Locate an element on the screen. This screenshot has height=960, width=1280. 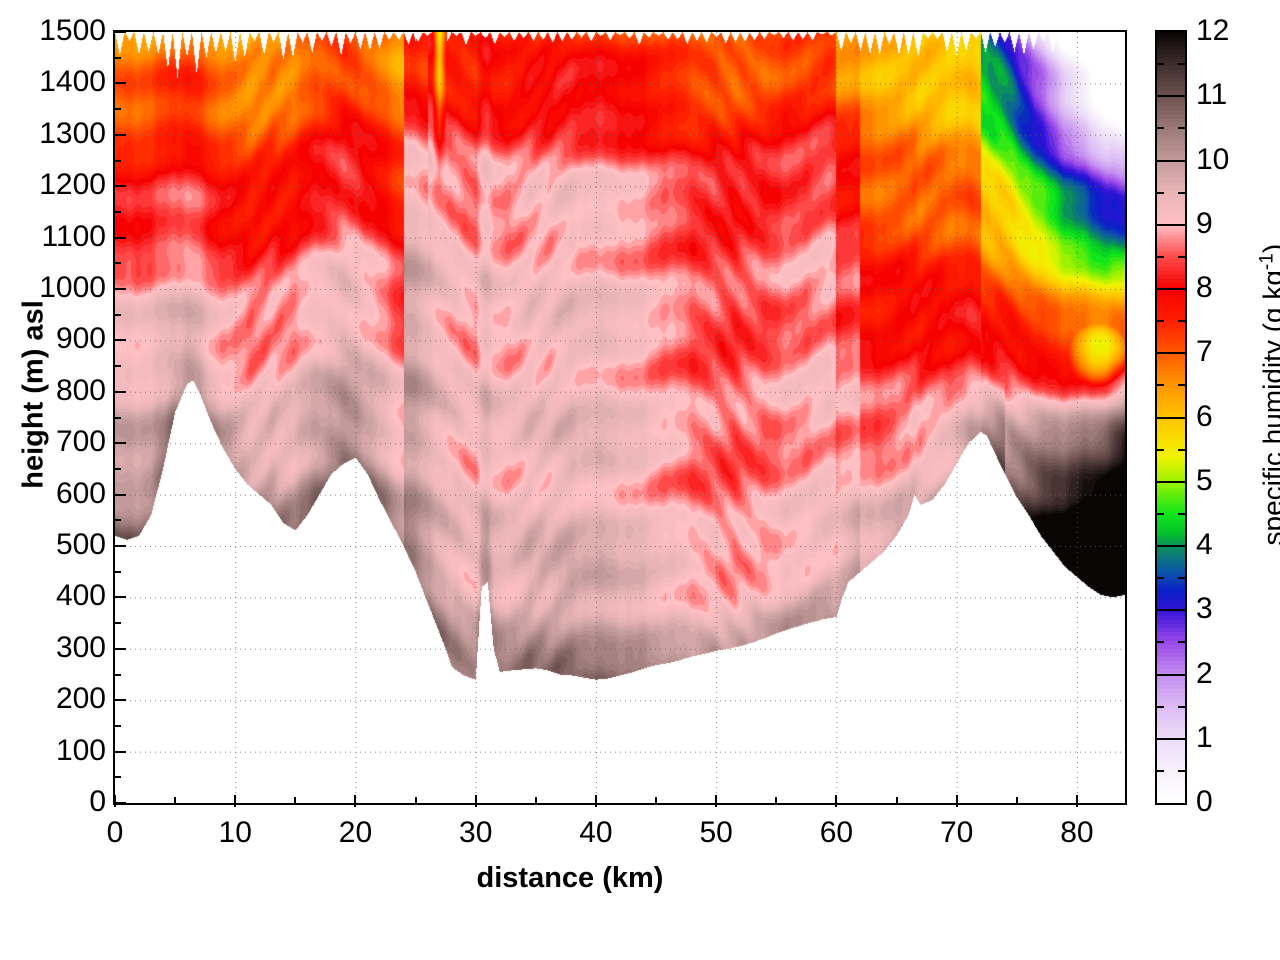
y-tick-label: 600 is located at coordinates (80, 493).